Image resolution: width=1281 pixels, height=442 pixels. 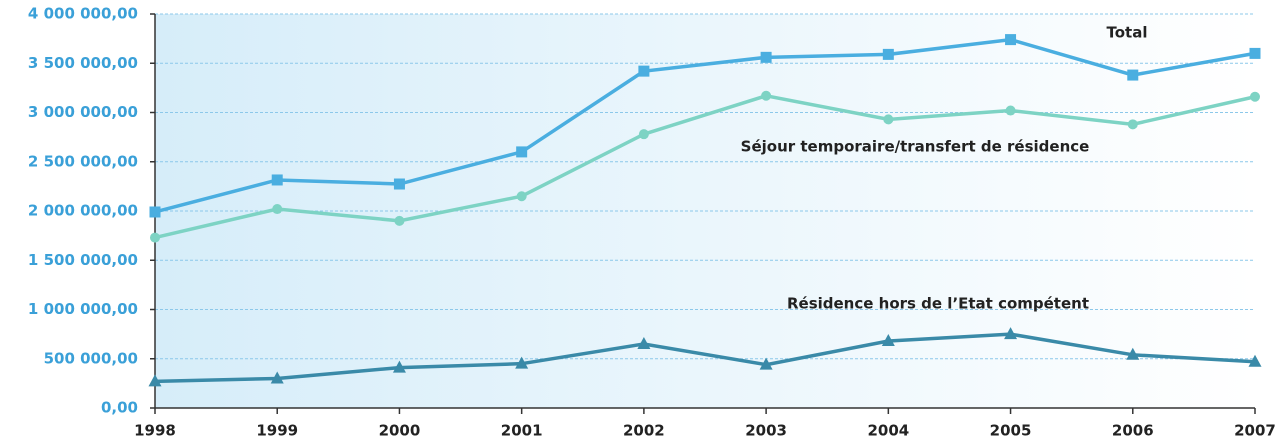 I want to click on y-tick-label: 3 000 000,00, so click(x=83, y=112).